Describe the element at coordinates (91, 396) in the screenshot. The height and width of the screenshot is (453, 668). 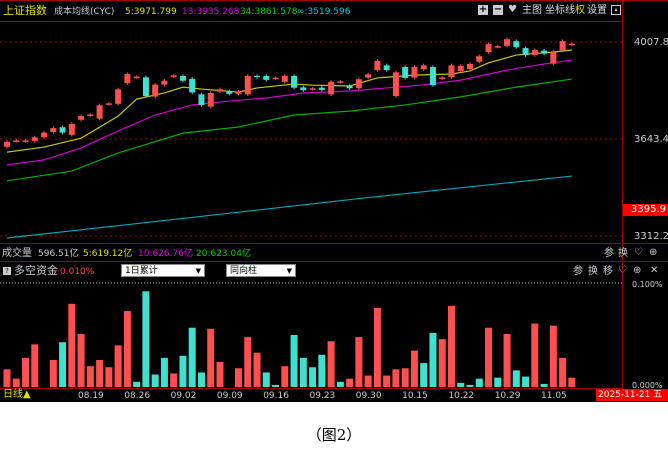
I see `date-tick-label: 08.19` at that location.